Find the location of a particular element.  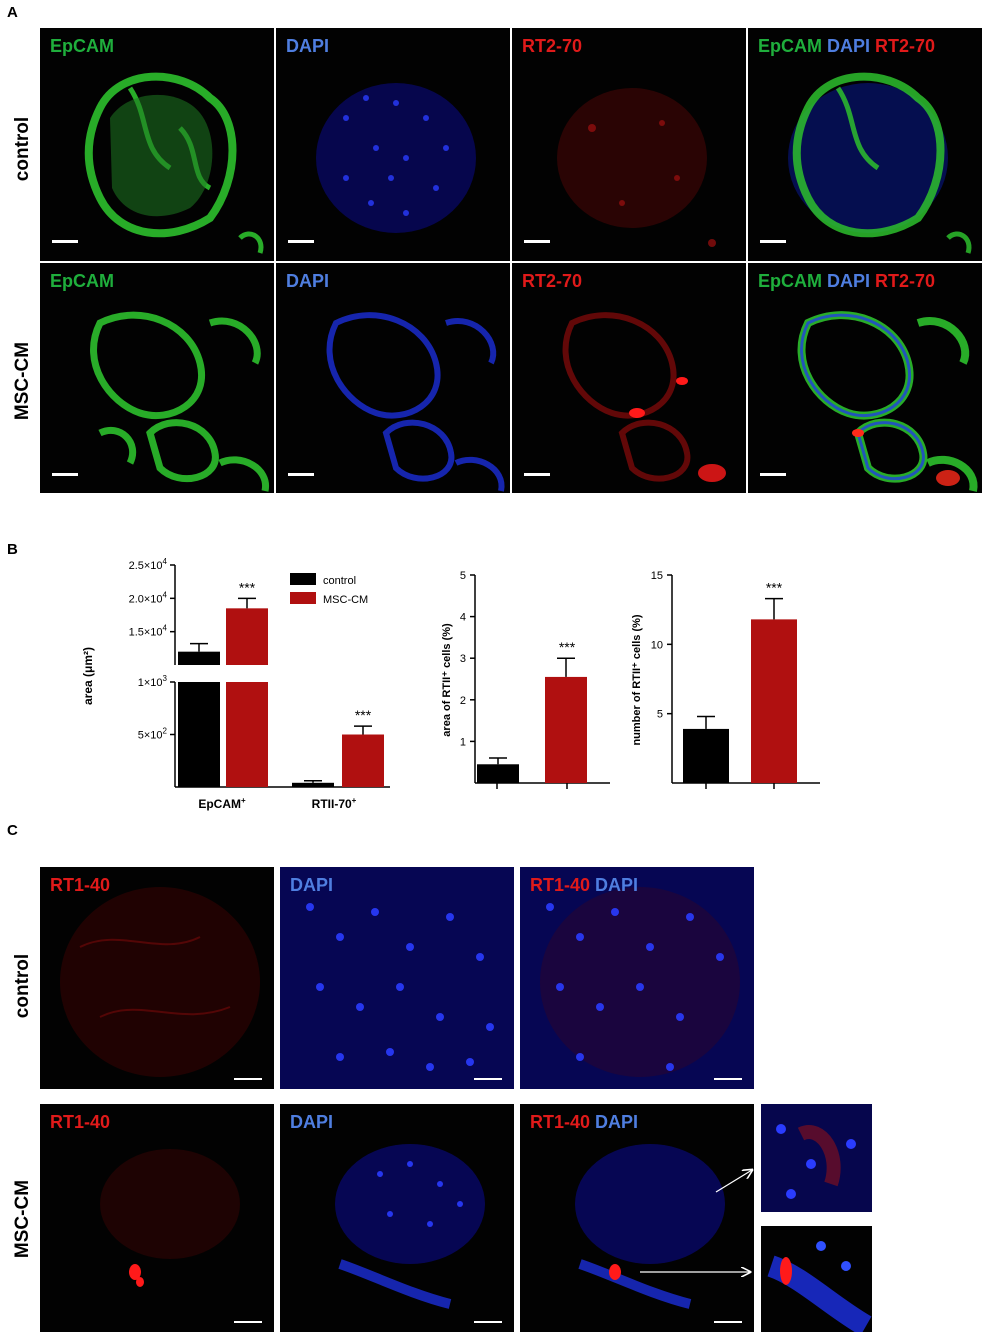

y-tick-label: 10 is located at coordinates (657, 645).